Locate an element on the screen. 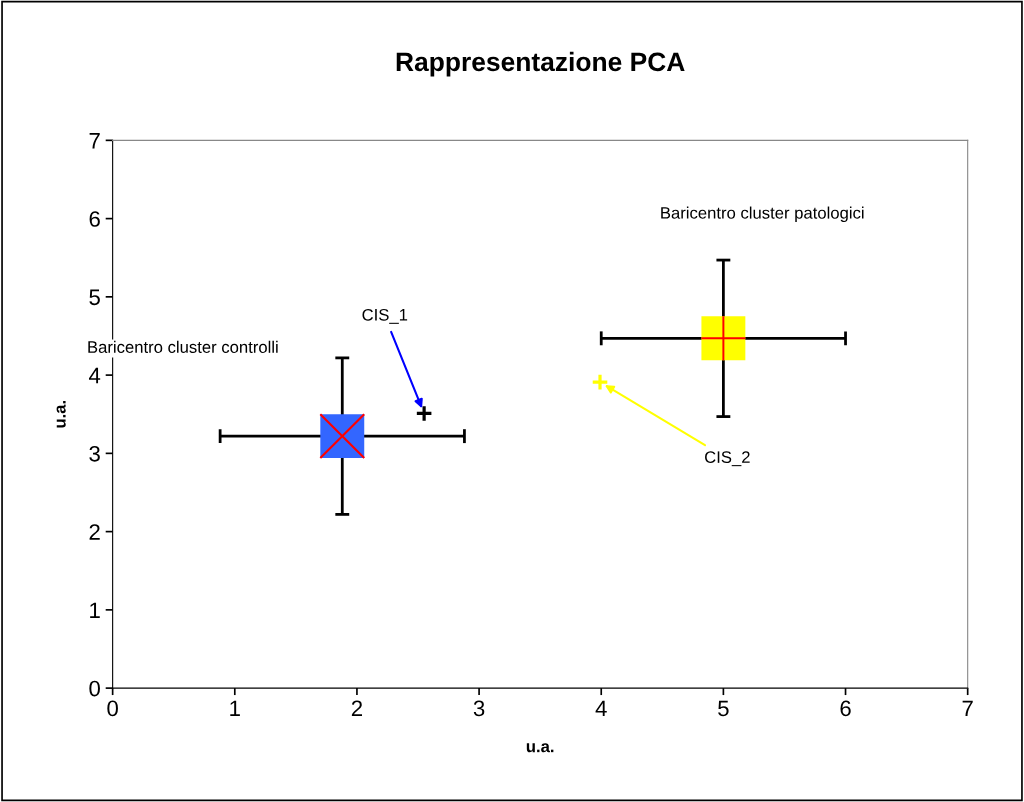 The height and width of the screenshot is (802, 1024). annotation: CIS_1 is located at coordinates (385, 316).